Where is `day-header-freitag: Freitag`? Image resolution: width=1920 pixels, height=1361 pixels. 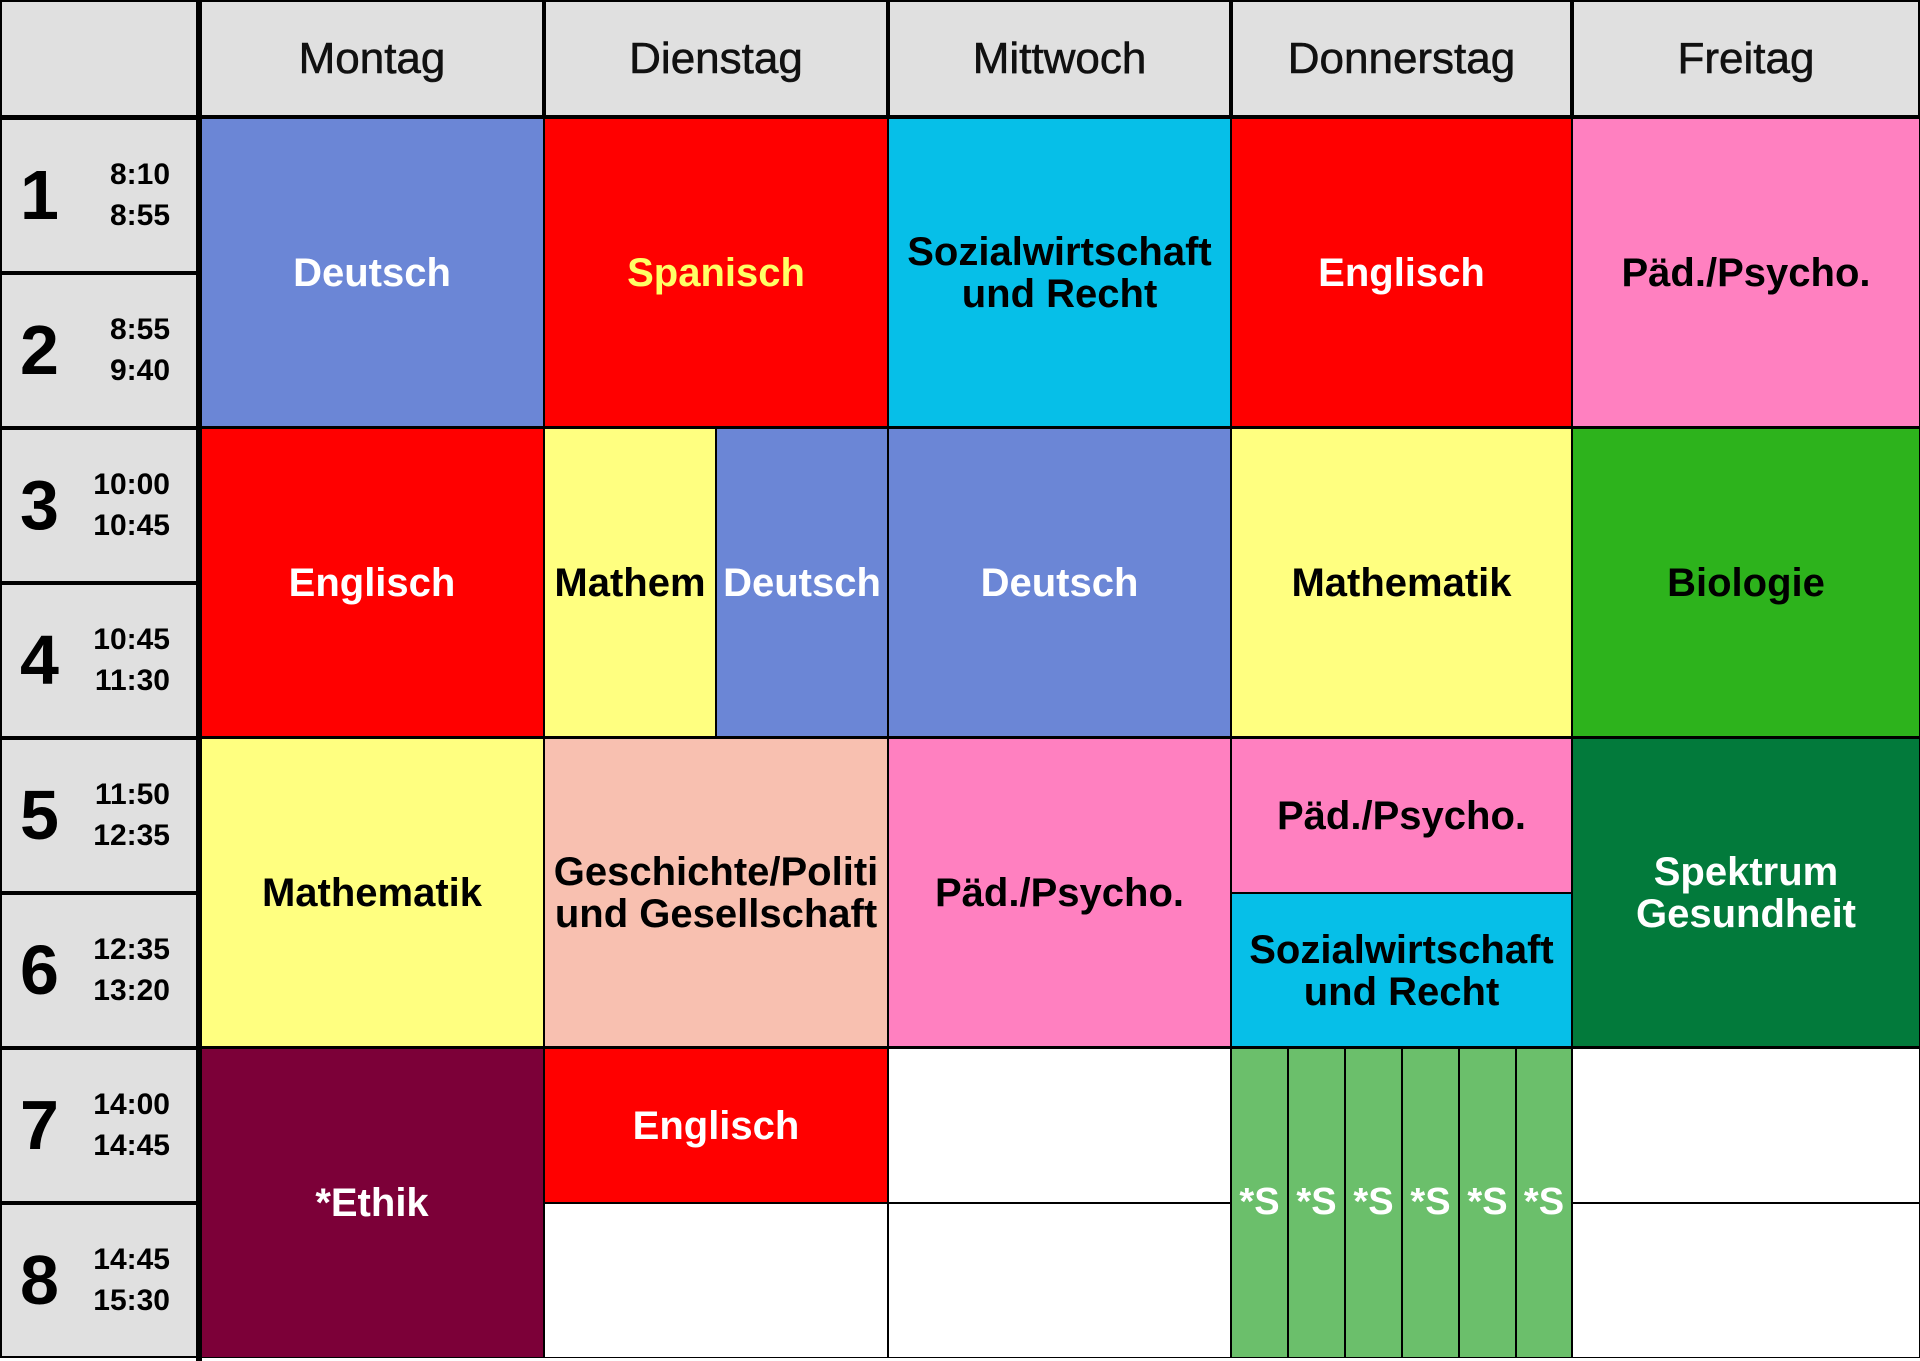 day-header-freitag: Freitag is located at coordinates (1746, 59).